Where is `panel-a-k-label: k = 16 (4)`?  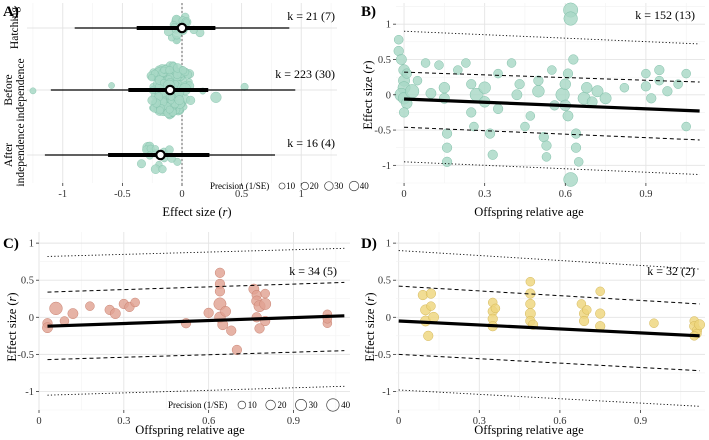
panel-a-k-label: k = 16 (4) is located at coordinates (311, 143).